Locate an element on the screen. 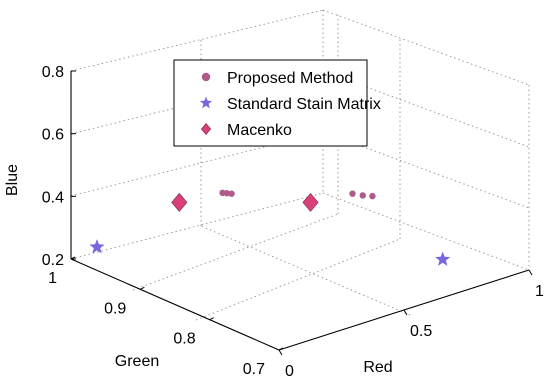 The height and width of the screenshot is (377, 549). back-wall-right-top-edge is located at coordinates (426, 47).